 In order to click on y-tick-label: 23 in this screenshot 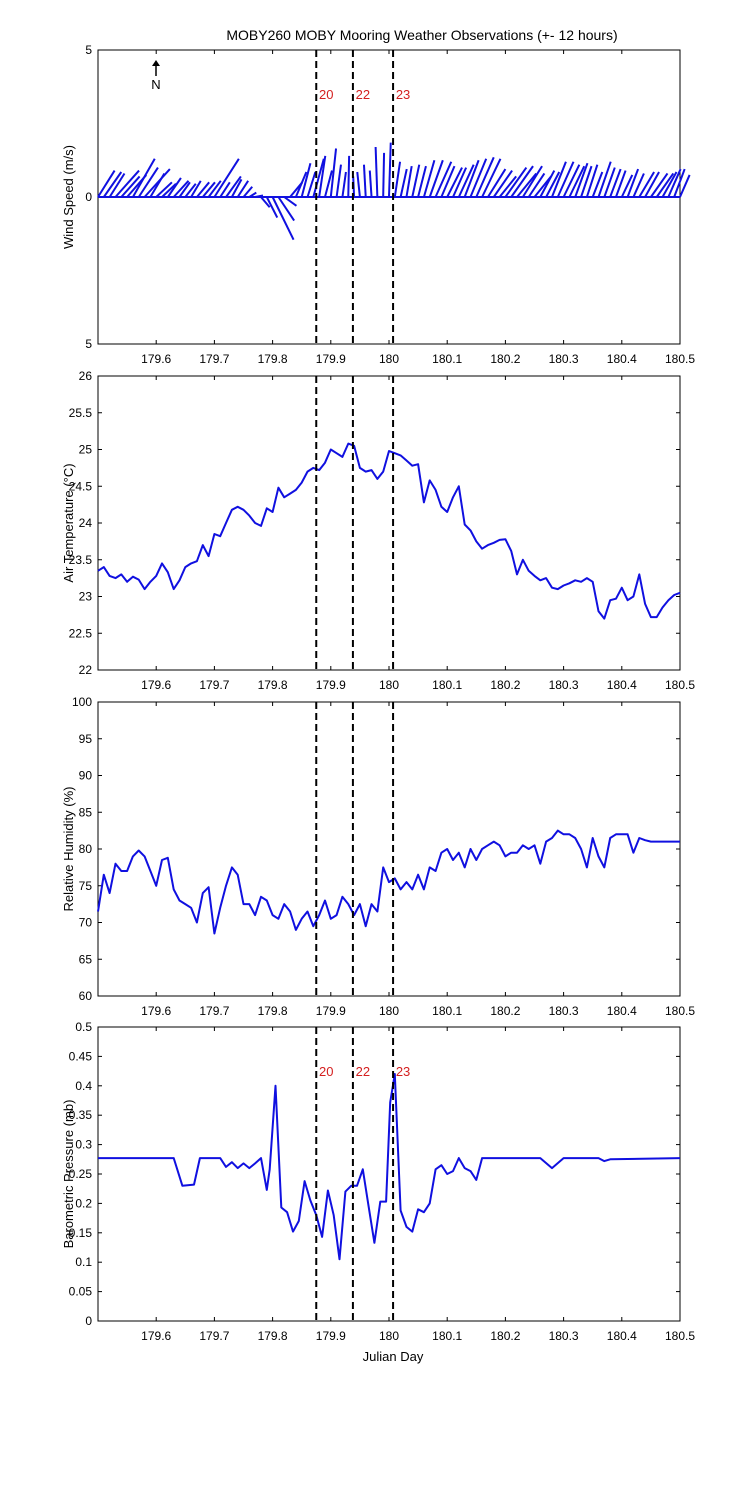, I will do `click(86, 597)`.